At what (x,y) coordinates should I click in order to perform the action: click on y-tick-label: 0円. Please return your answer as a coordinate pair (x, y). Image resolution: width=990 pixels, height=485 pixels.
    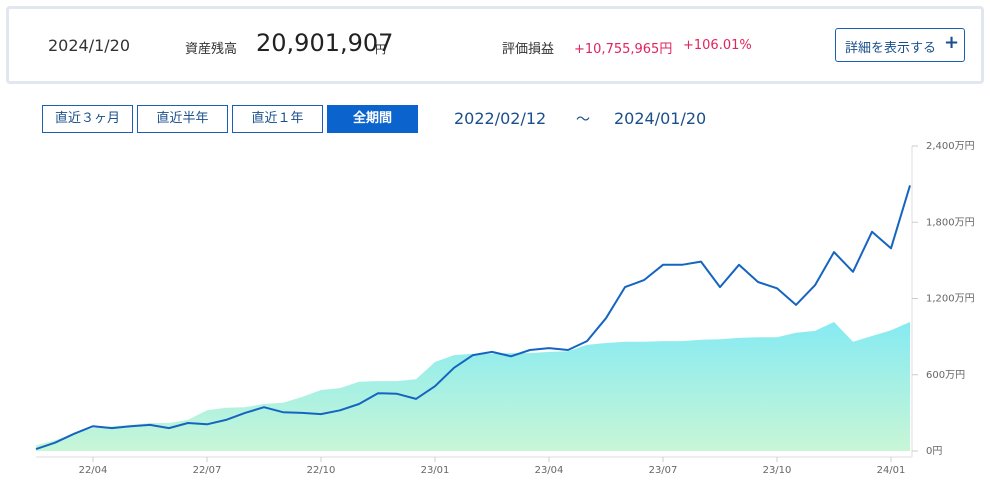
    Looking at the image, I should click on (934, 451).